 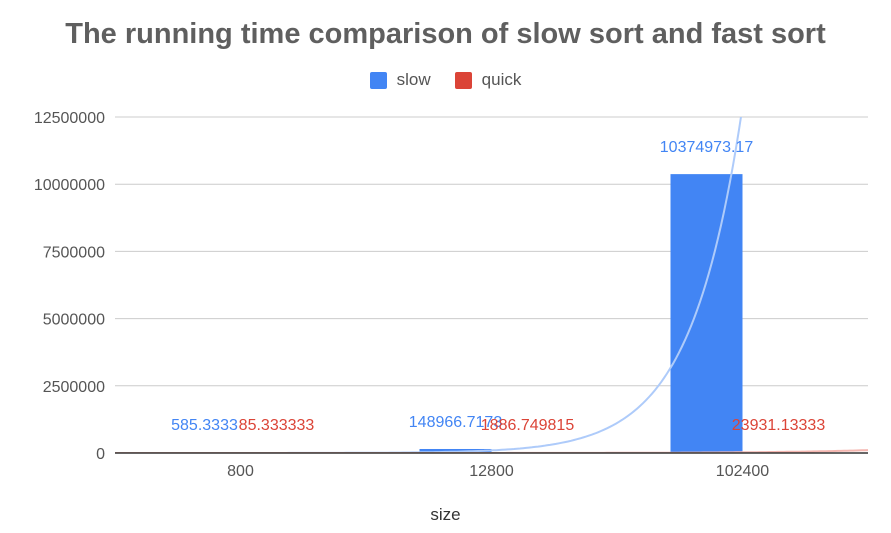 What do you see at coordinates (779, 425) in the screenshot?
I see `data-label-quick-102400: 23931.13333` at bounding box center [779, 425].